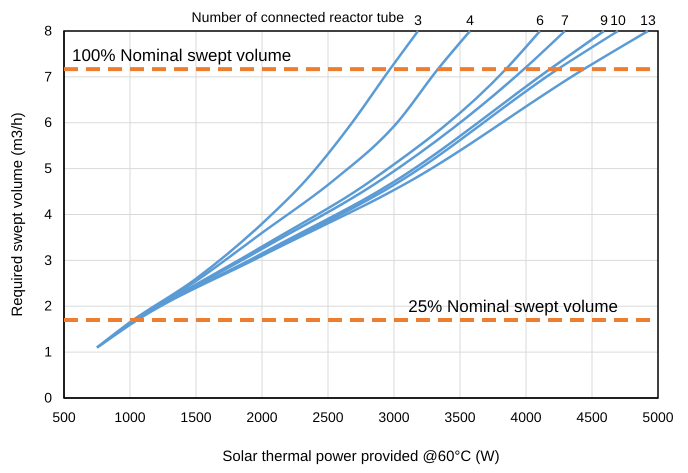 The width and height of the screenshot is (688, 473). Describe the element at coordinates (48, 306) in the screenshot. I see `y-tick-label: 2` at that location.